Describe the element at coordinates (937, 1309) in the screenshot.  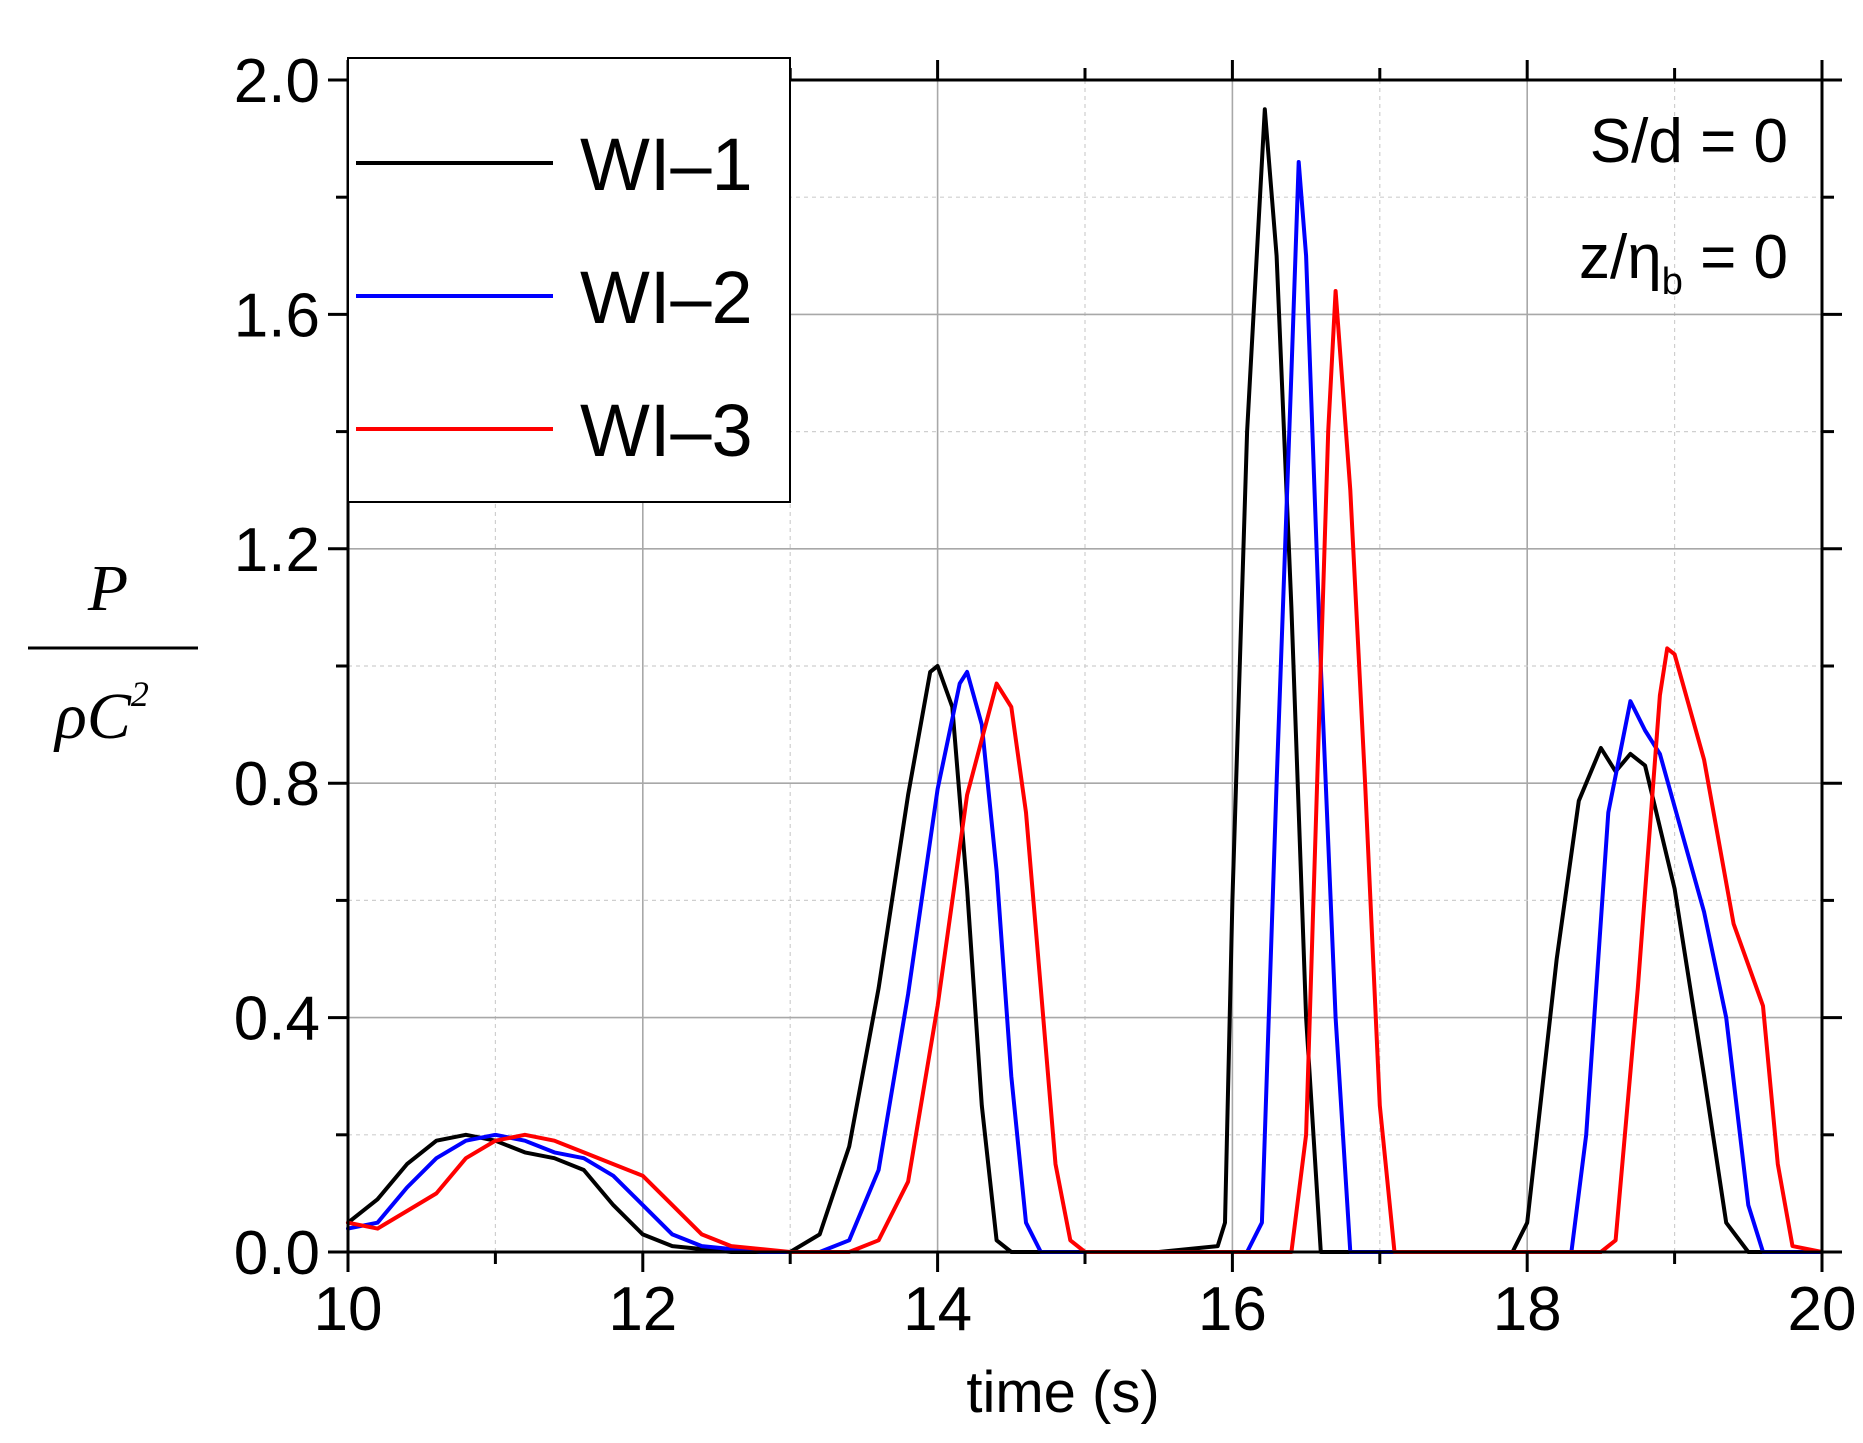
I see `x-tick-label: 14` at that location.